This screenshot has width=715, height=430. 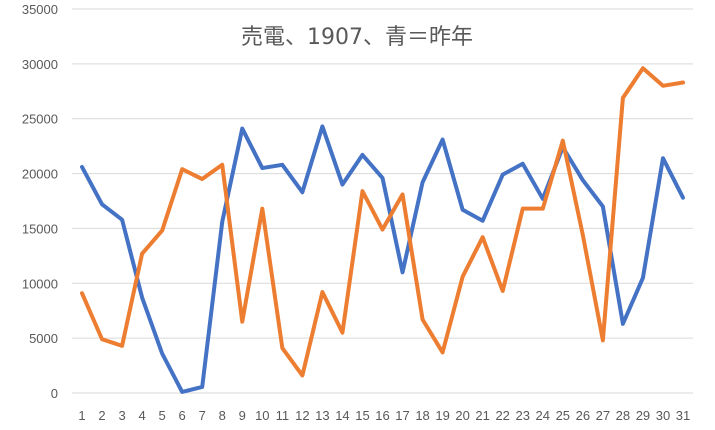 What do you see at coordinates (683, 415) in the screenshot?
I see `x-tick-label: 31` at bounding box center [683, 415].